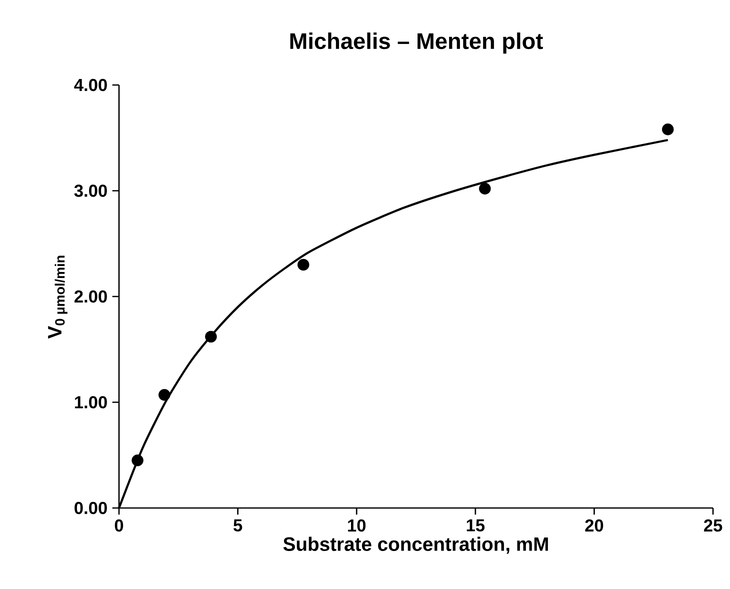  I want to click on x-tick-label: 0, so click(119, 525).